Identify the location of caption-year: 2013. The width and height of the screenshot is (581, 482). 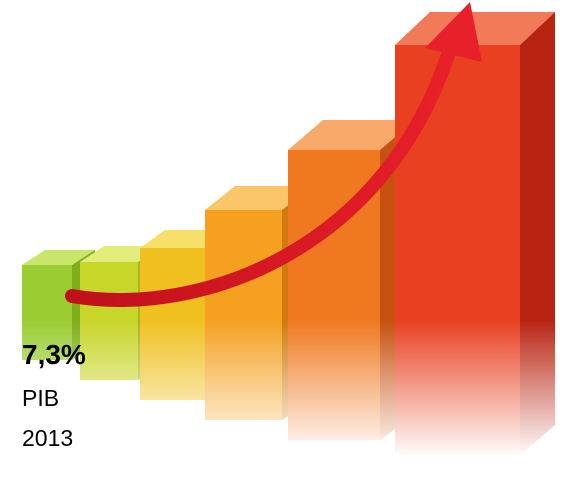
(47, 438).